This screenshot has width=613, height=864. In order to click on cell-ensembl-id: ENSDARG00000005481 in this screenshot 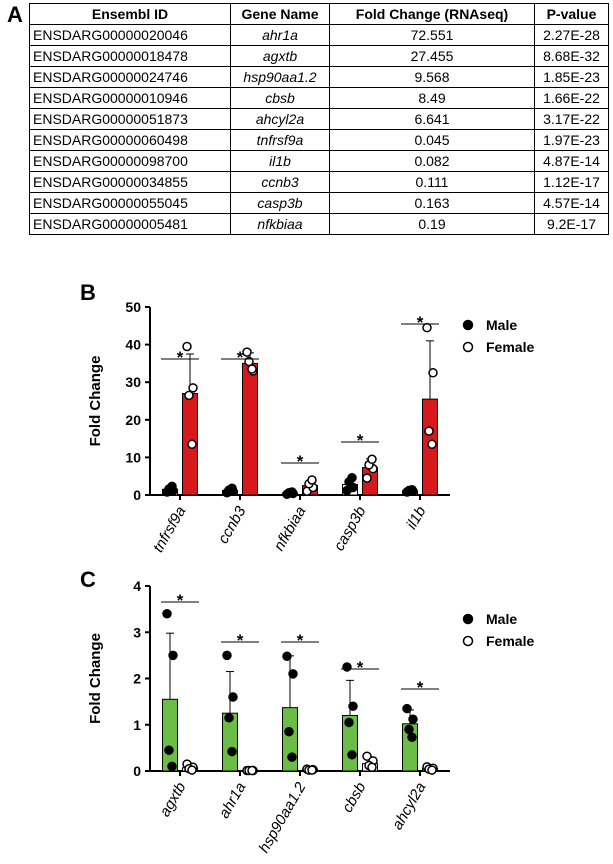, I will do `click(130, 224)`.